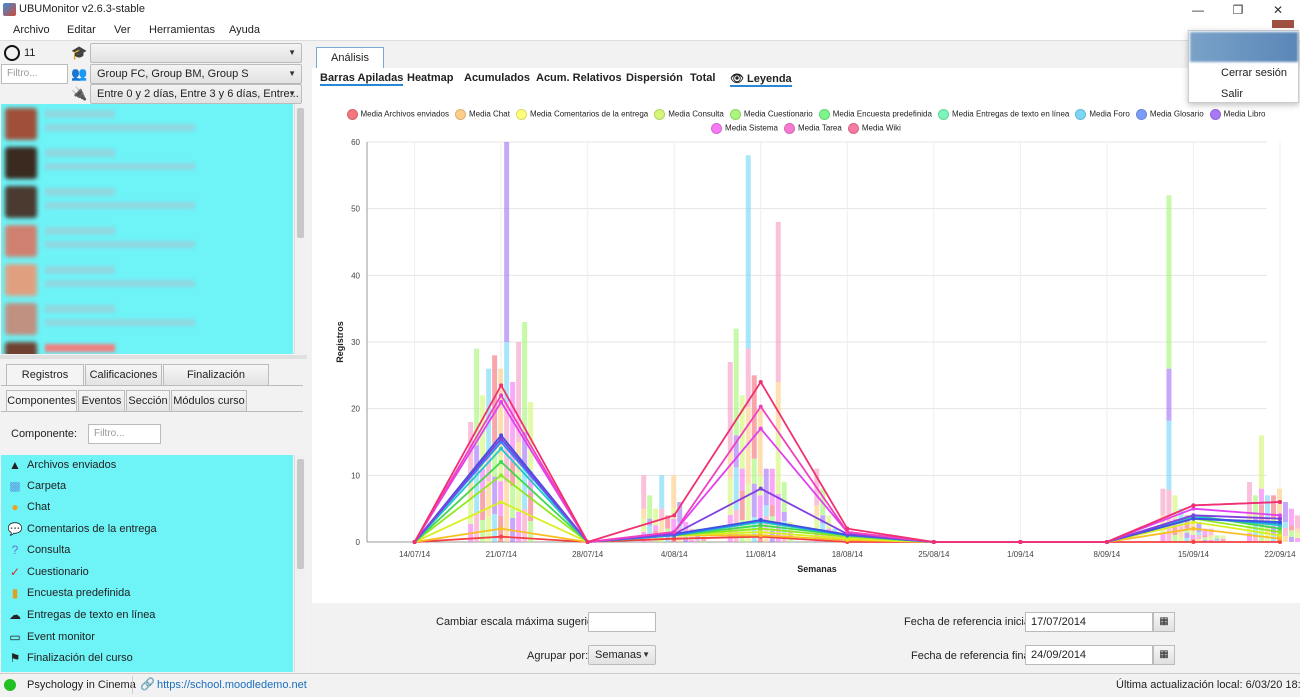 This screenshot has height=697, width=1300. Describe the element at coordinates (39, 507) in the screenshot. I see `list-item-label: Chat` at that location.